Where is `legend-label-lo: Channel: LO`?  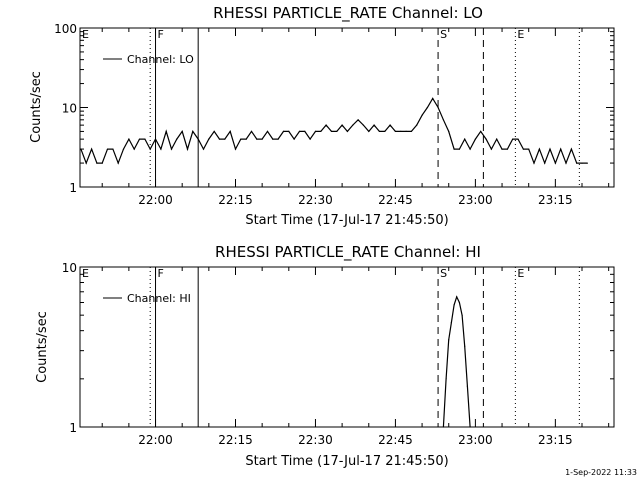 legend-label-lo: Channel: LO is located at coordinates (160, 59).